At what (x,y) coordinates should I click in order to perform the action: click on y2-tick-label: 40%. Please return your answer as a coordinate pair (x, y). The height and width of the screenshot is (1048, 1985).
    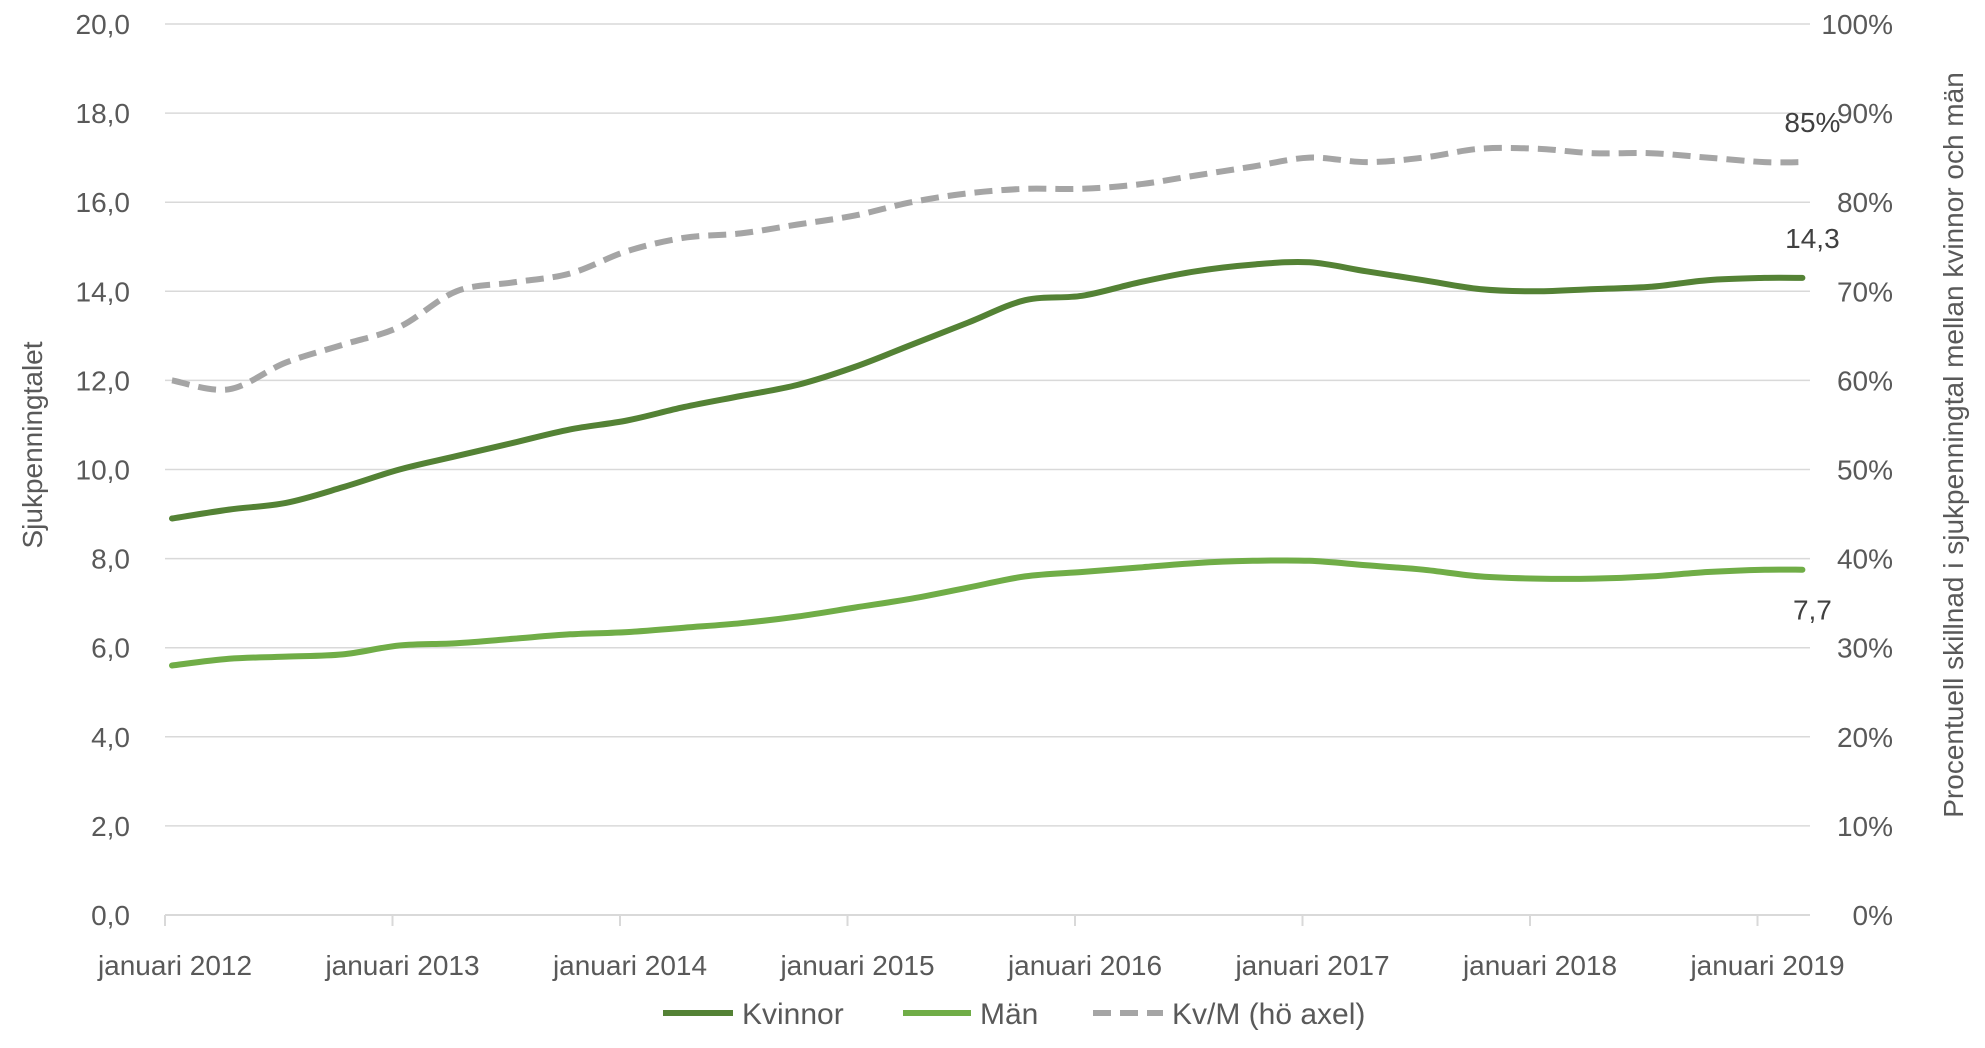
    Looking at the image, I should click on (1865, 559).